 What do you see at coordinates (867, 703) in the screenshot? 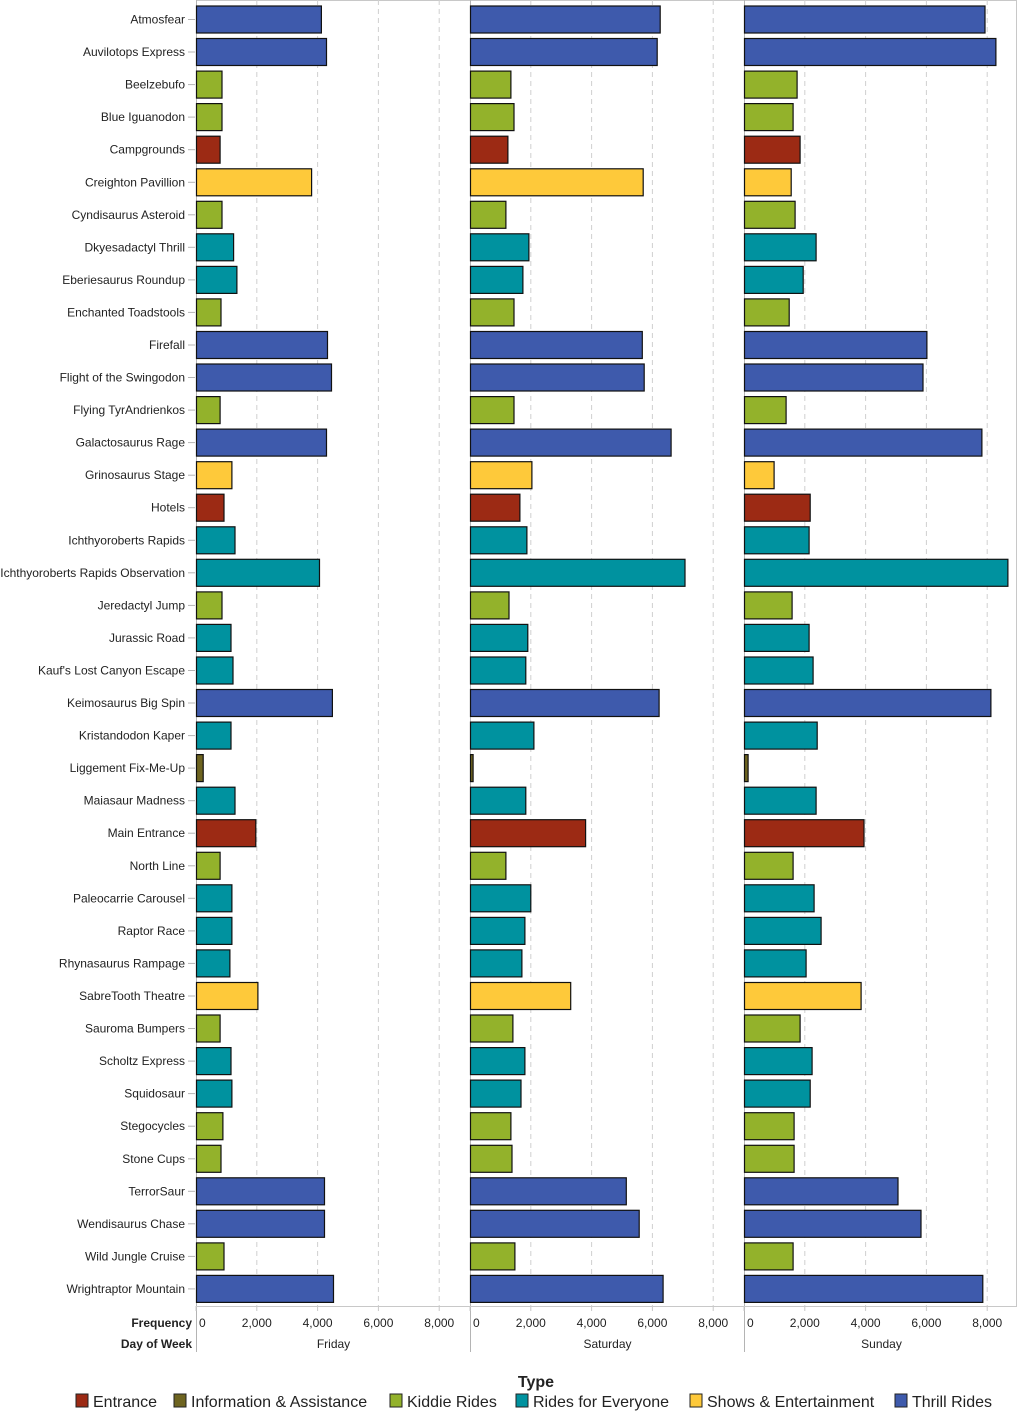
I see `bar-sunday-keimosaurus-big-spin` at bounding box center [867, 703].